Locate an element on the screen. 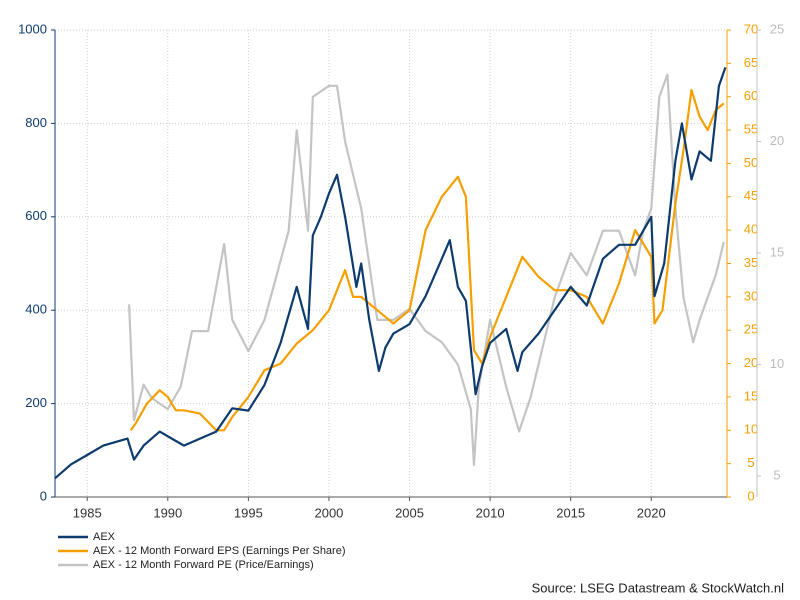 The width and height of the screenshot is (800, 600). y2-tick-label: 70 is located at coordinates (751, 28).